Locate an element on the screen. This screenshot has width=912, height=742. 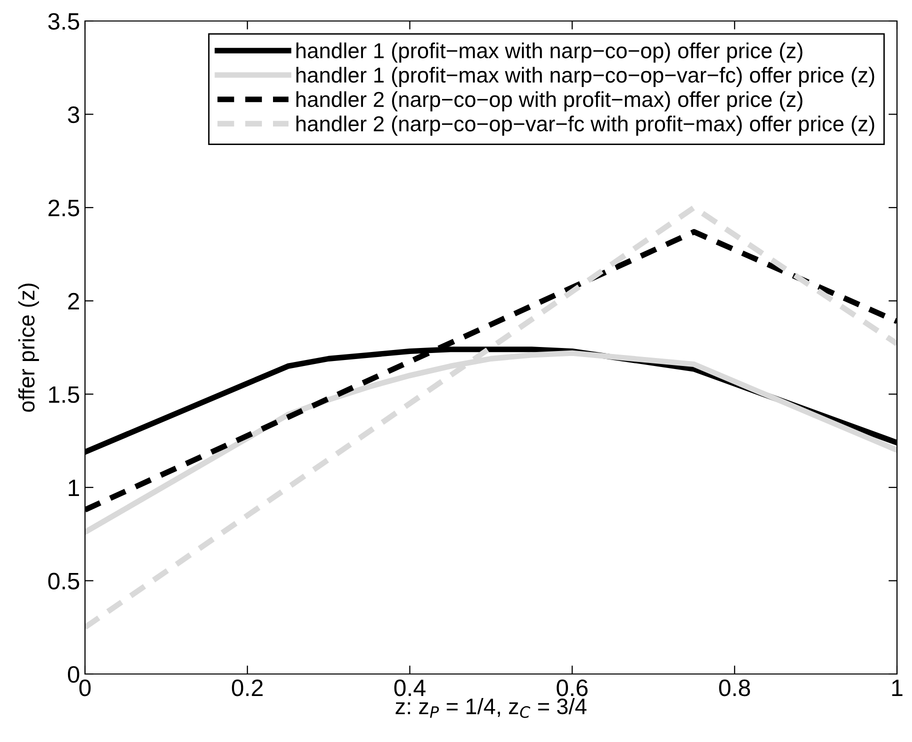
x-tick-label: 1 is located at coordinates (897, 688).